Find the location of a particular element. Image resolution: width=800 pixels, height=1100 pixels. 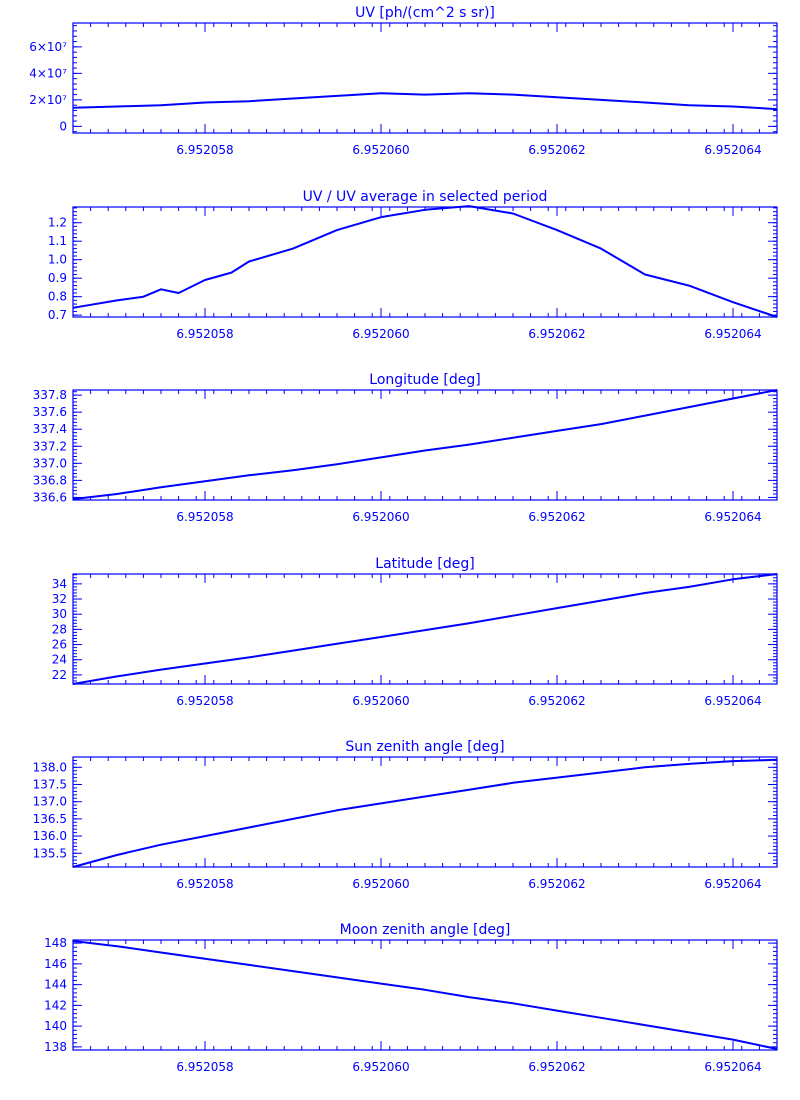

y-tick-label: 28 is located at coordinates (59, 629).